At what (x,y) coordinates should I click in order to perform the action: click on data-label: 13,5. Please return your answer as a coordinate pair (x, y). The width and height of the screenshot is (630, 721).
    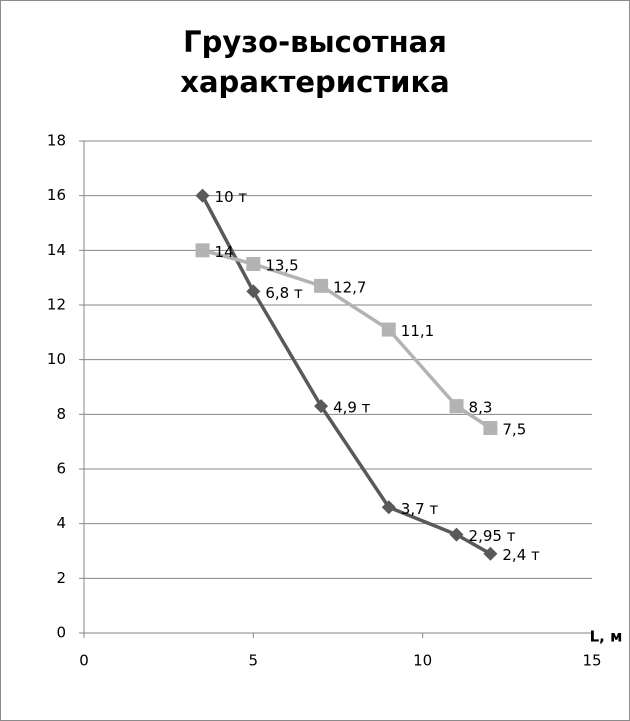
    Looking at the image, I should click on (281, 266).